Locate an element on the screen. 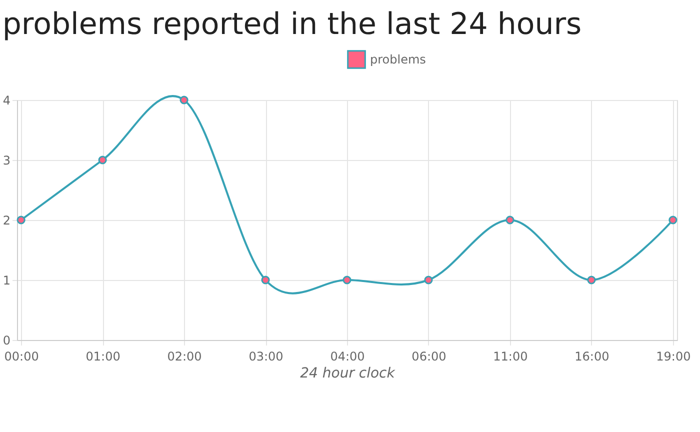 The height and width of the screenshot is (432, 700). x-tick-label: 11:00 is located at coordinates (510, 357).